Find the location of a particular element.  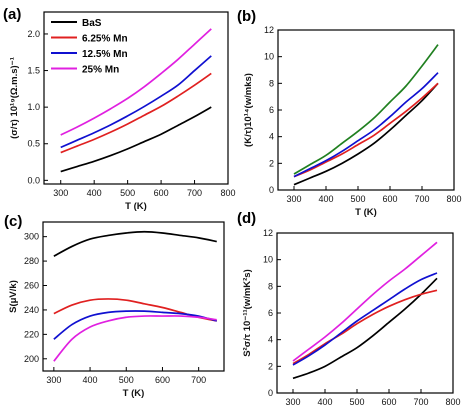

y-tick-label: 300 is located at coordinates (31, 237).